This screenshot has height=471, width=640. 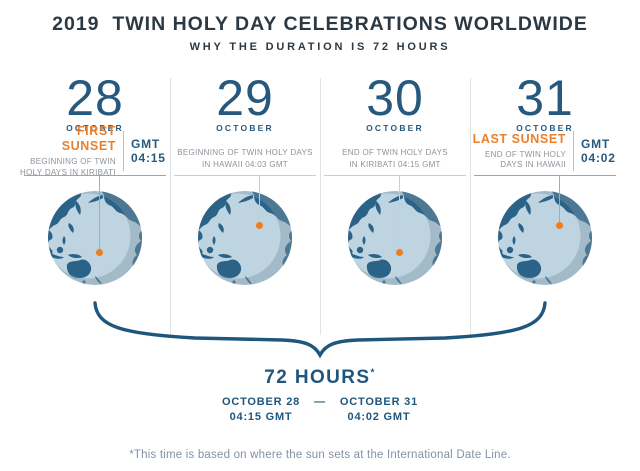 I want to click on day-number: 28, so click(x=95, y=98).